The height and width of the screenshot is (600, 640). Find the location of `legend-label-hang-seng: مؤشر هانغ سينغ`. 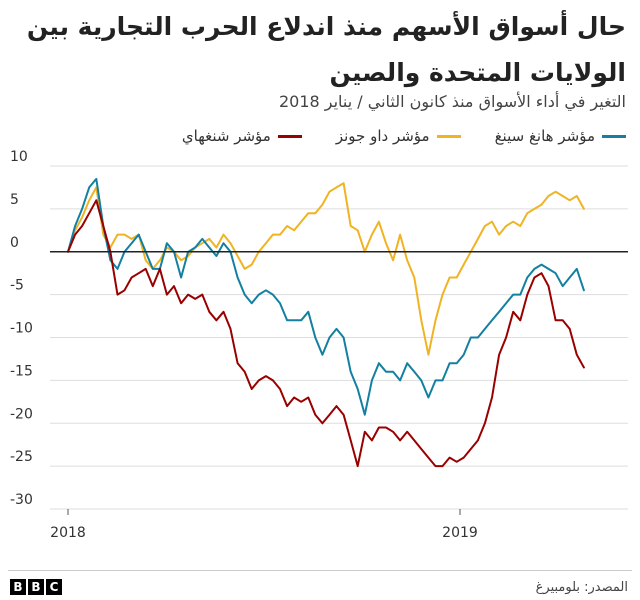

legend-label-hang-seng: مؤشر هانغ سينغ is located at coordinates (544, 136).